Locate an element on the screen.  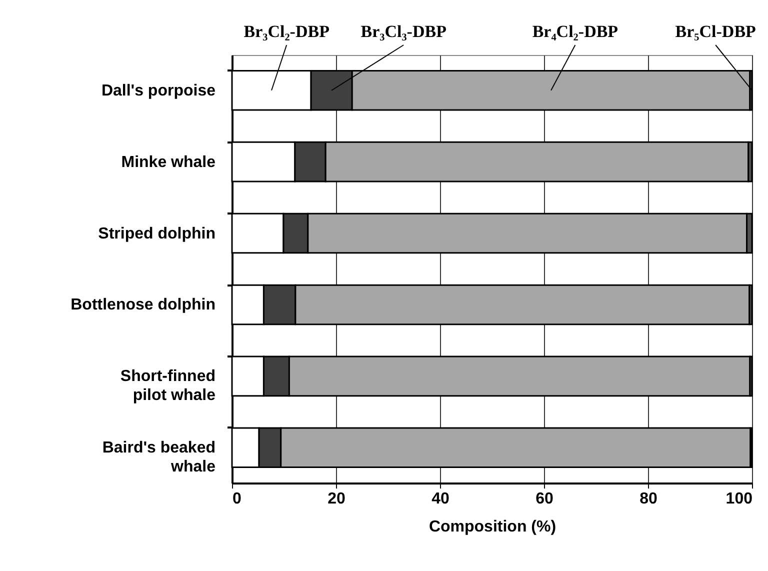
x-tick-label: 60 is located at coordinates (545, 499).